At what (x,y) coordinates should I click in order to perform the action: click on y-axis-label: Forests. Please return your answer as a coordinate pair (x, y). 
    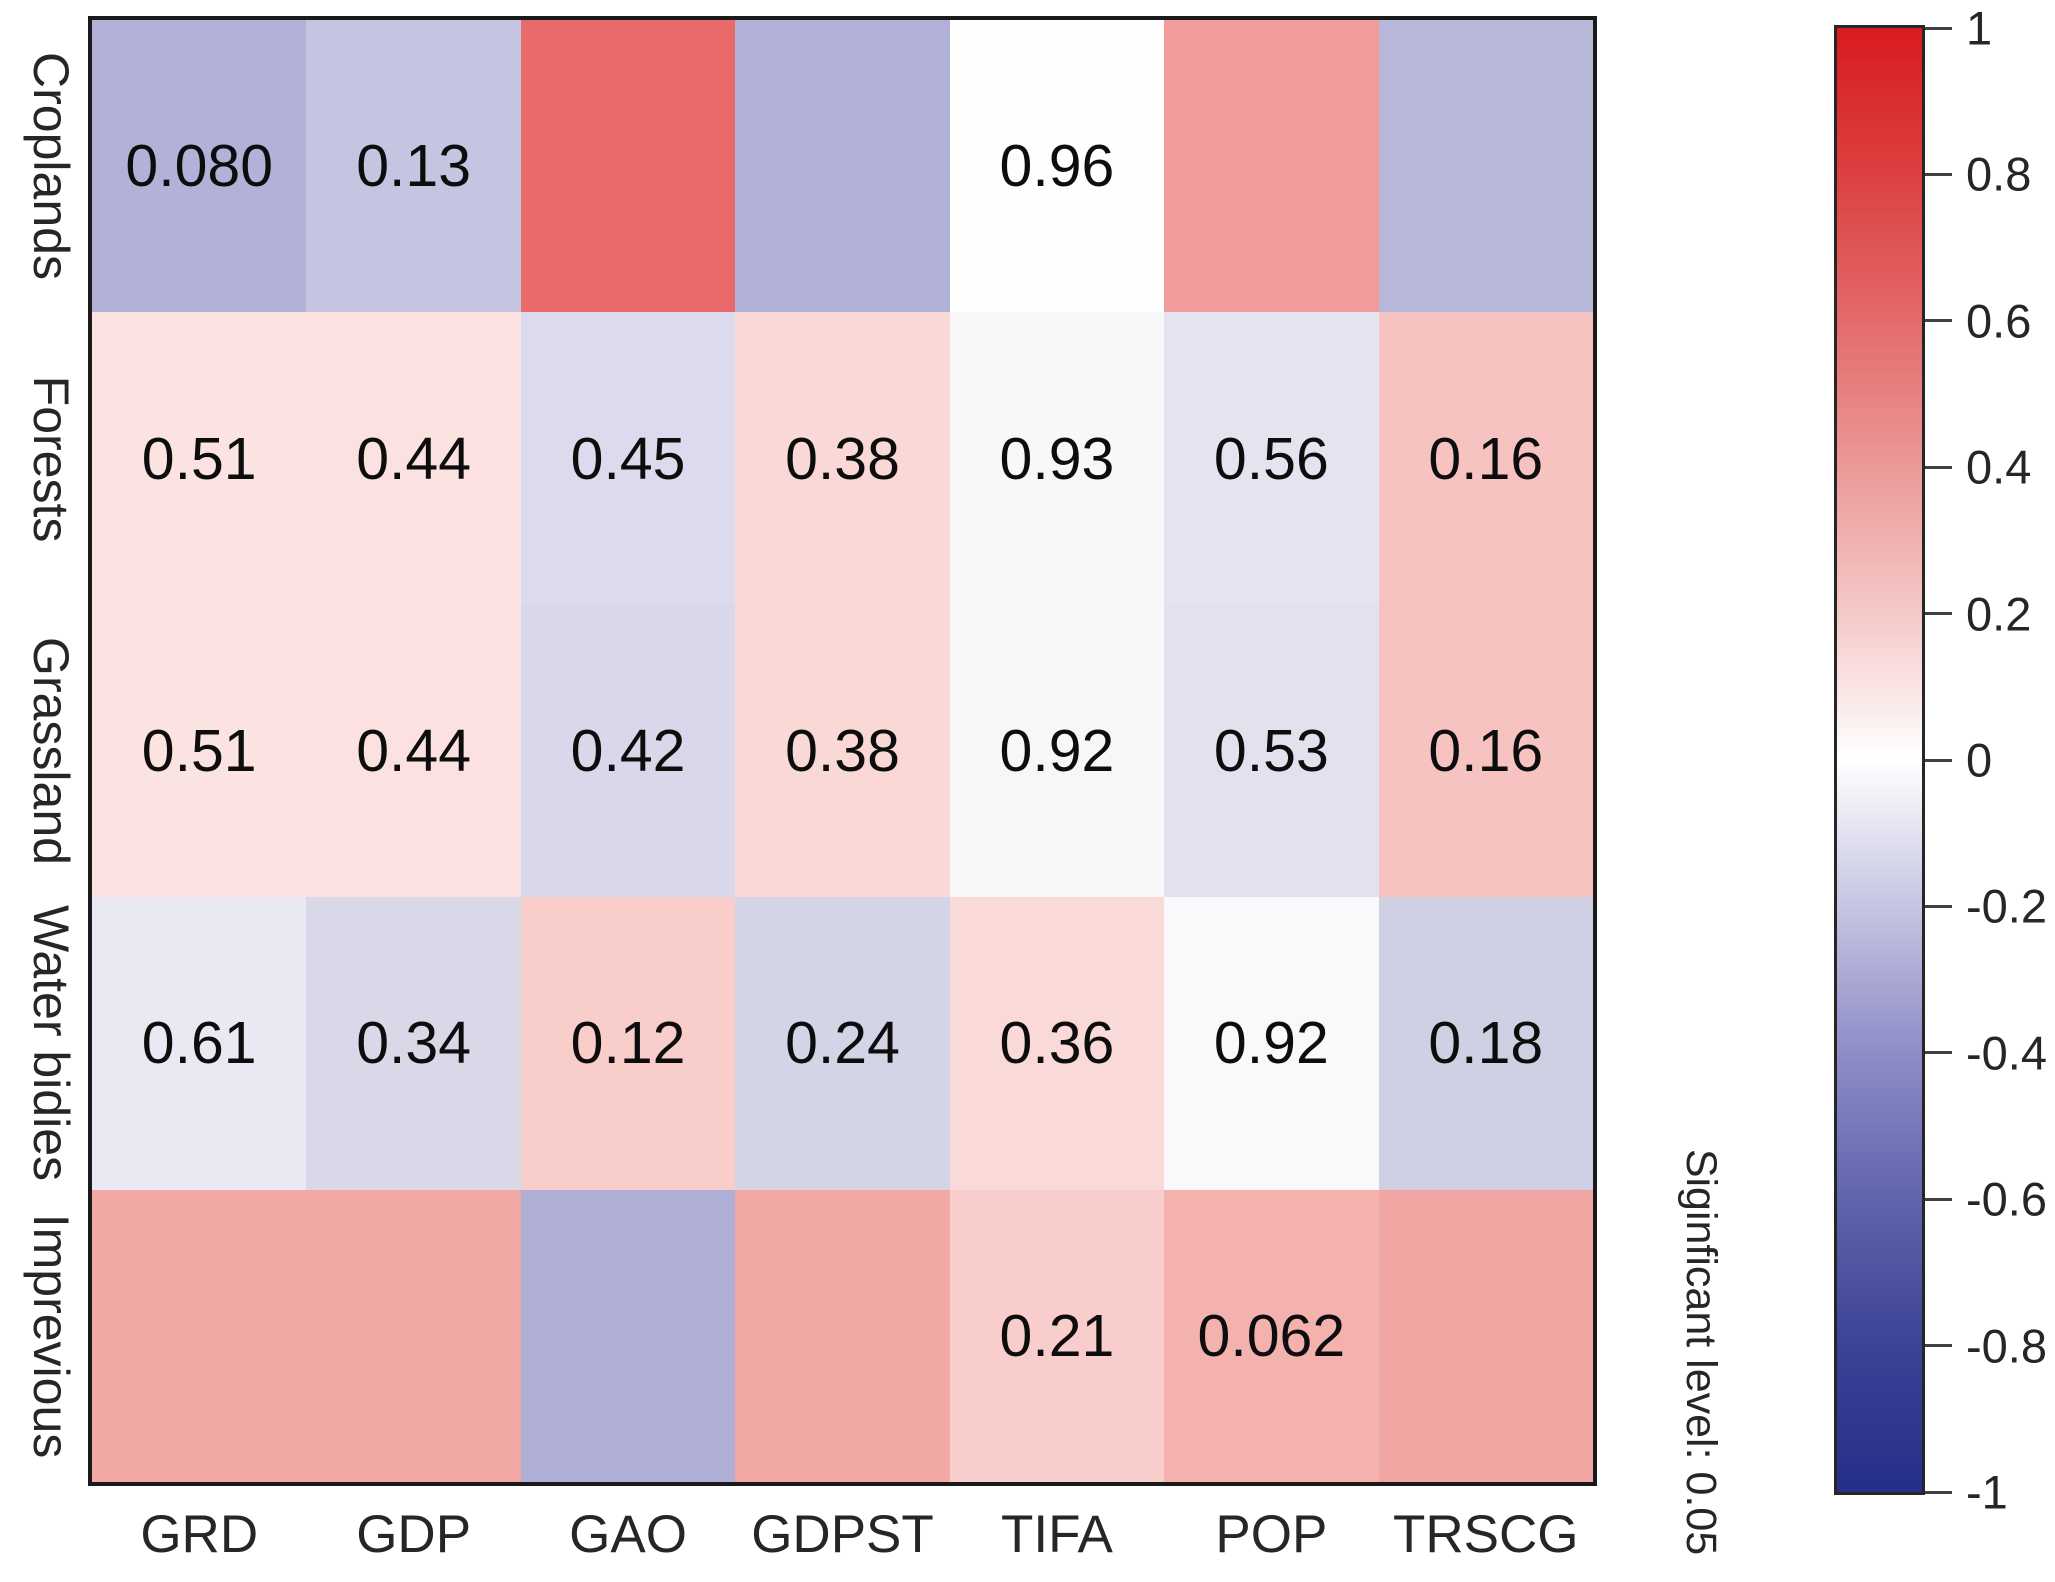
    Looking at the image, I should click on (51, 458).